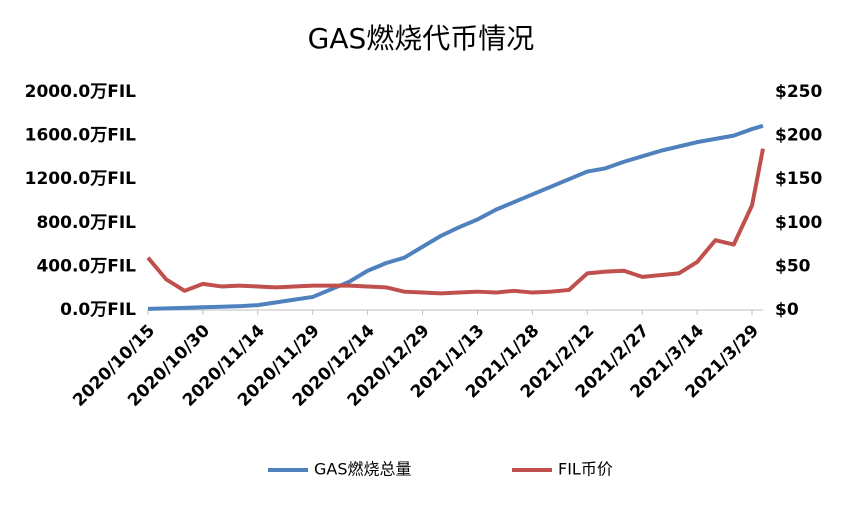  What do you see at coordinates (81, 92) in the screenshot?
I see `y-tick-label: 2000.0万FIL` at bounding box center [81, 92].